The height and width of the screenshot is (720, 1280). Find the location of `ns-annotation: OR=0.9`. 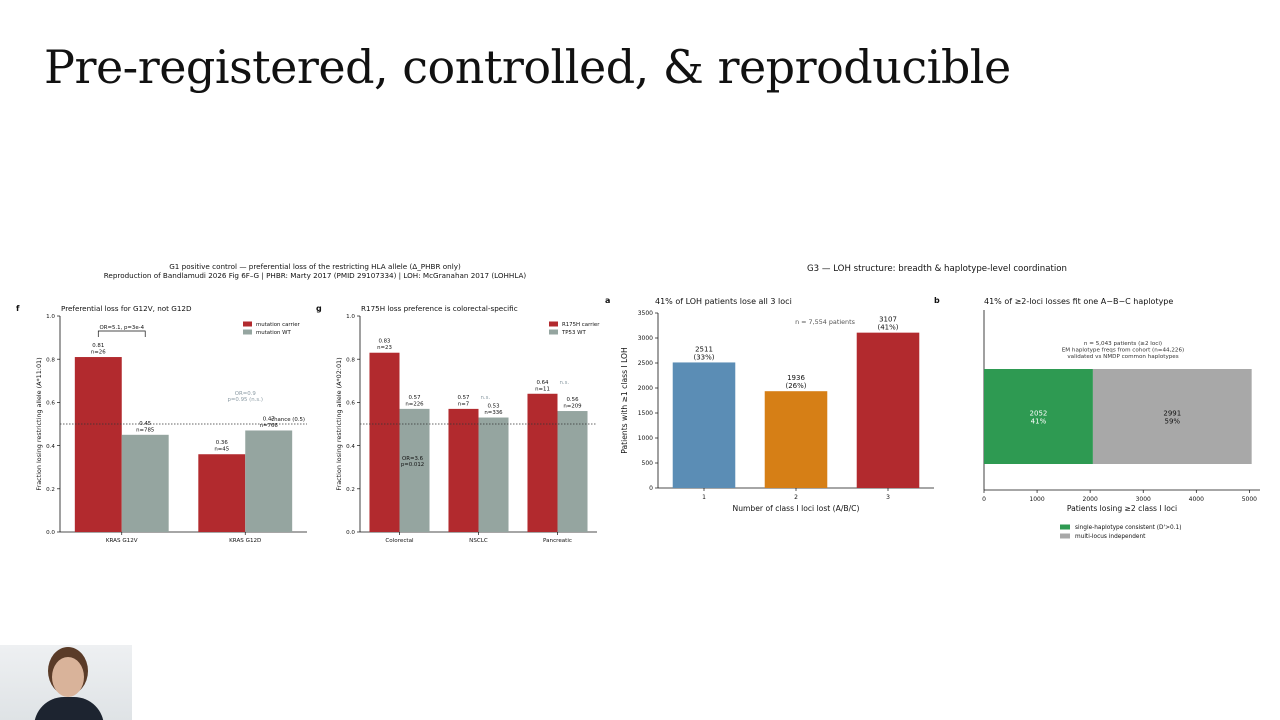

ns-annotation: OR=0.9 is located at coordinates (246, 394).